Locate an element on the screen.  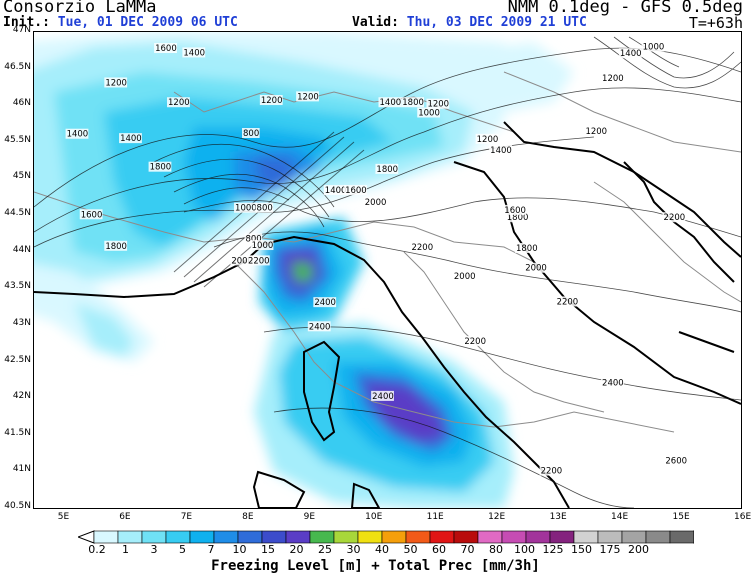
init-line: Init.: Tue, 01 DEC 2009 06 UTC is located at coordinates (120, 22).